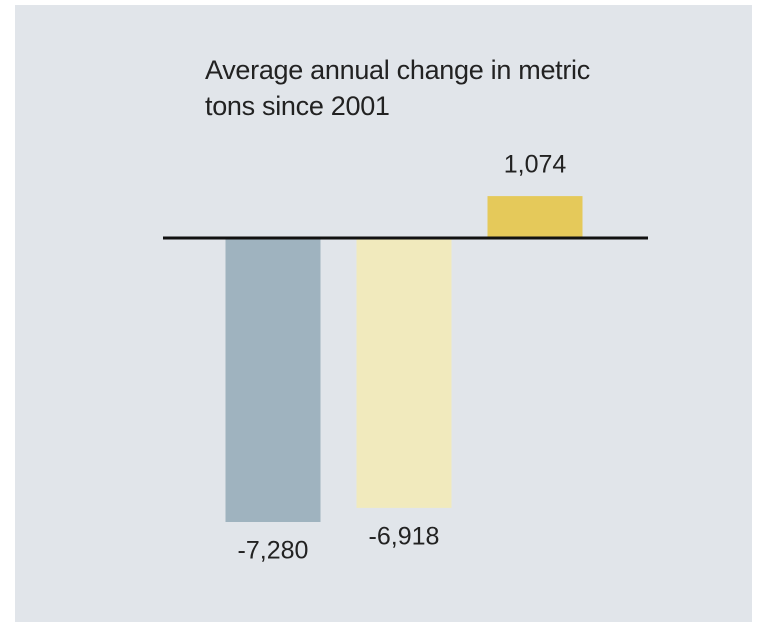 The height and width of the screenshot is (626, 765). I want to click on value-label: -6,918, so click(404, 536).